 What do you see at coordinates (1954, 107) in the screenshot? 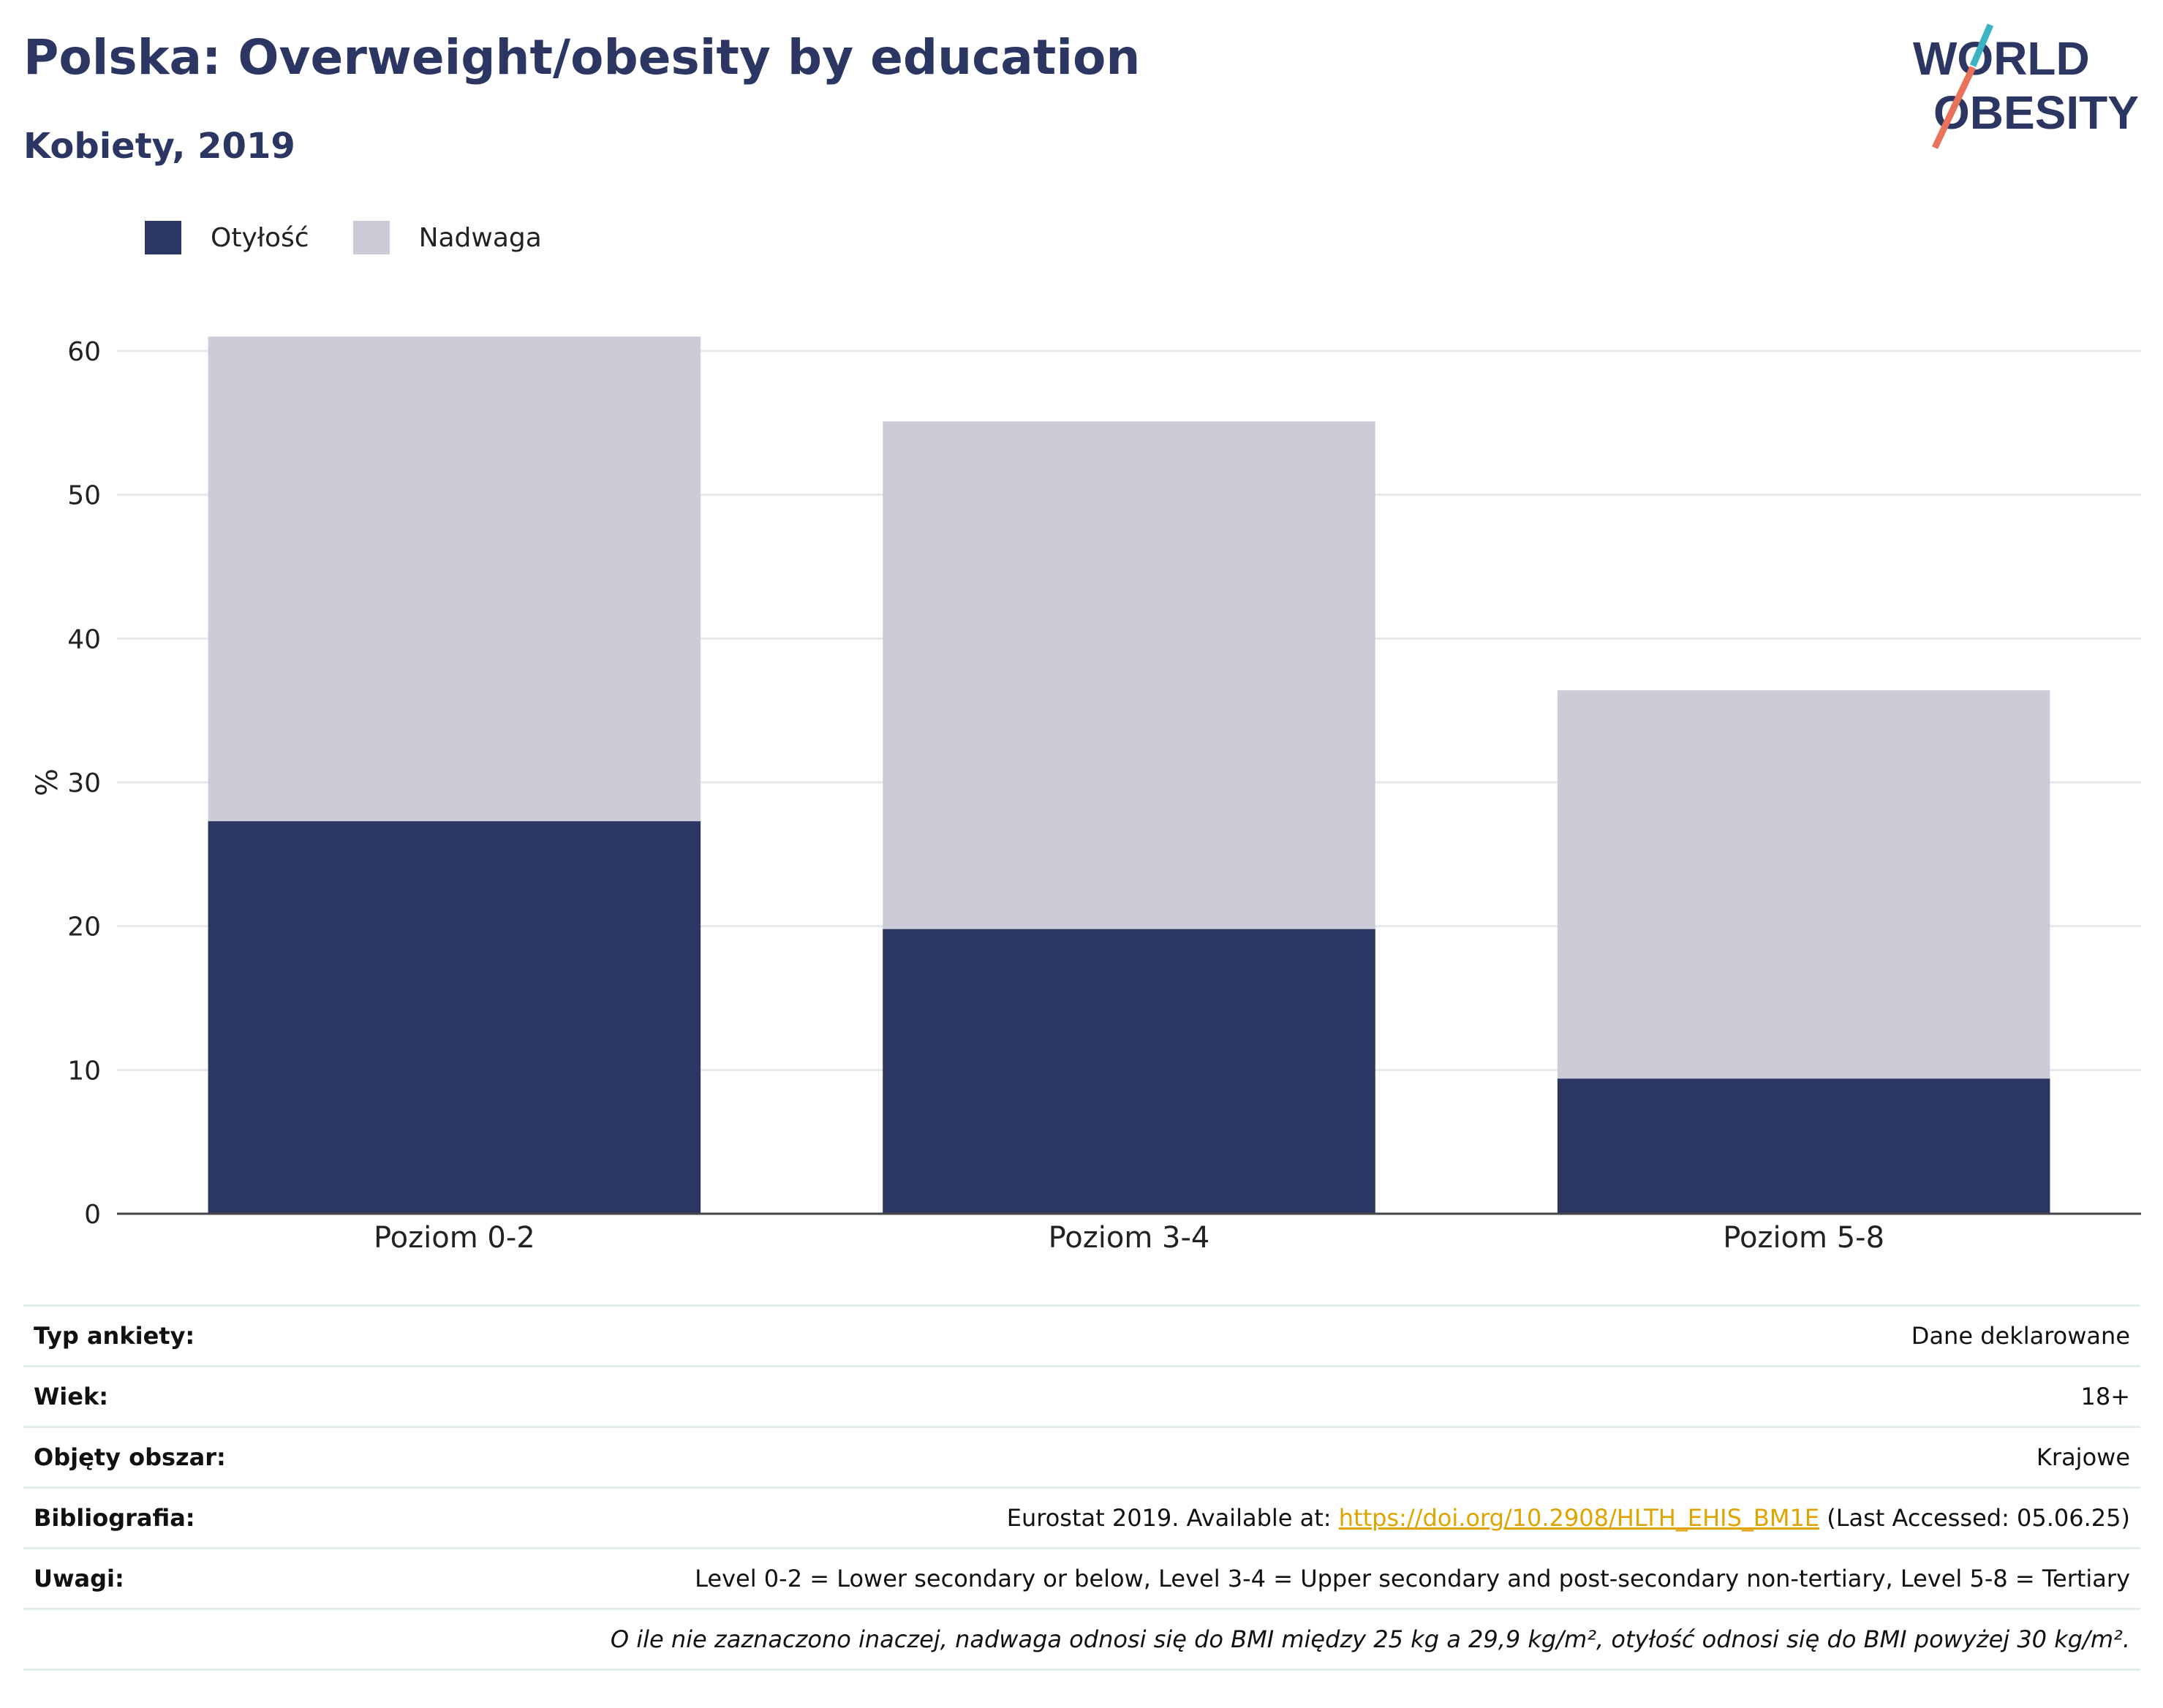
I see `logo-slash-coral` at bounding box center [1954, 107].